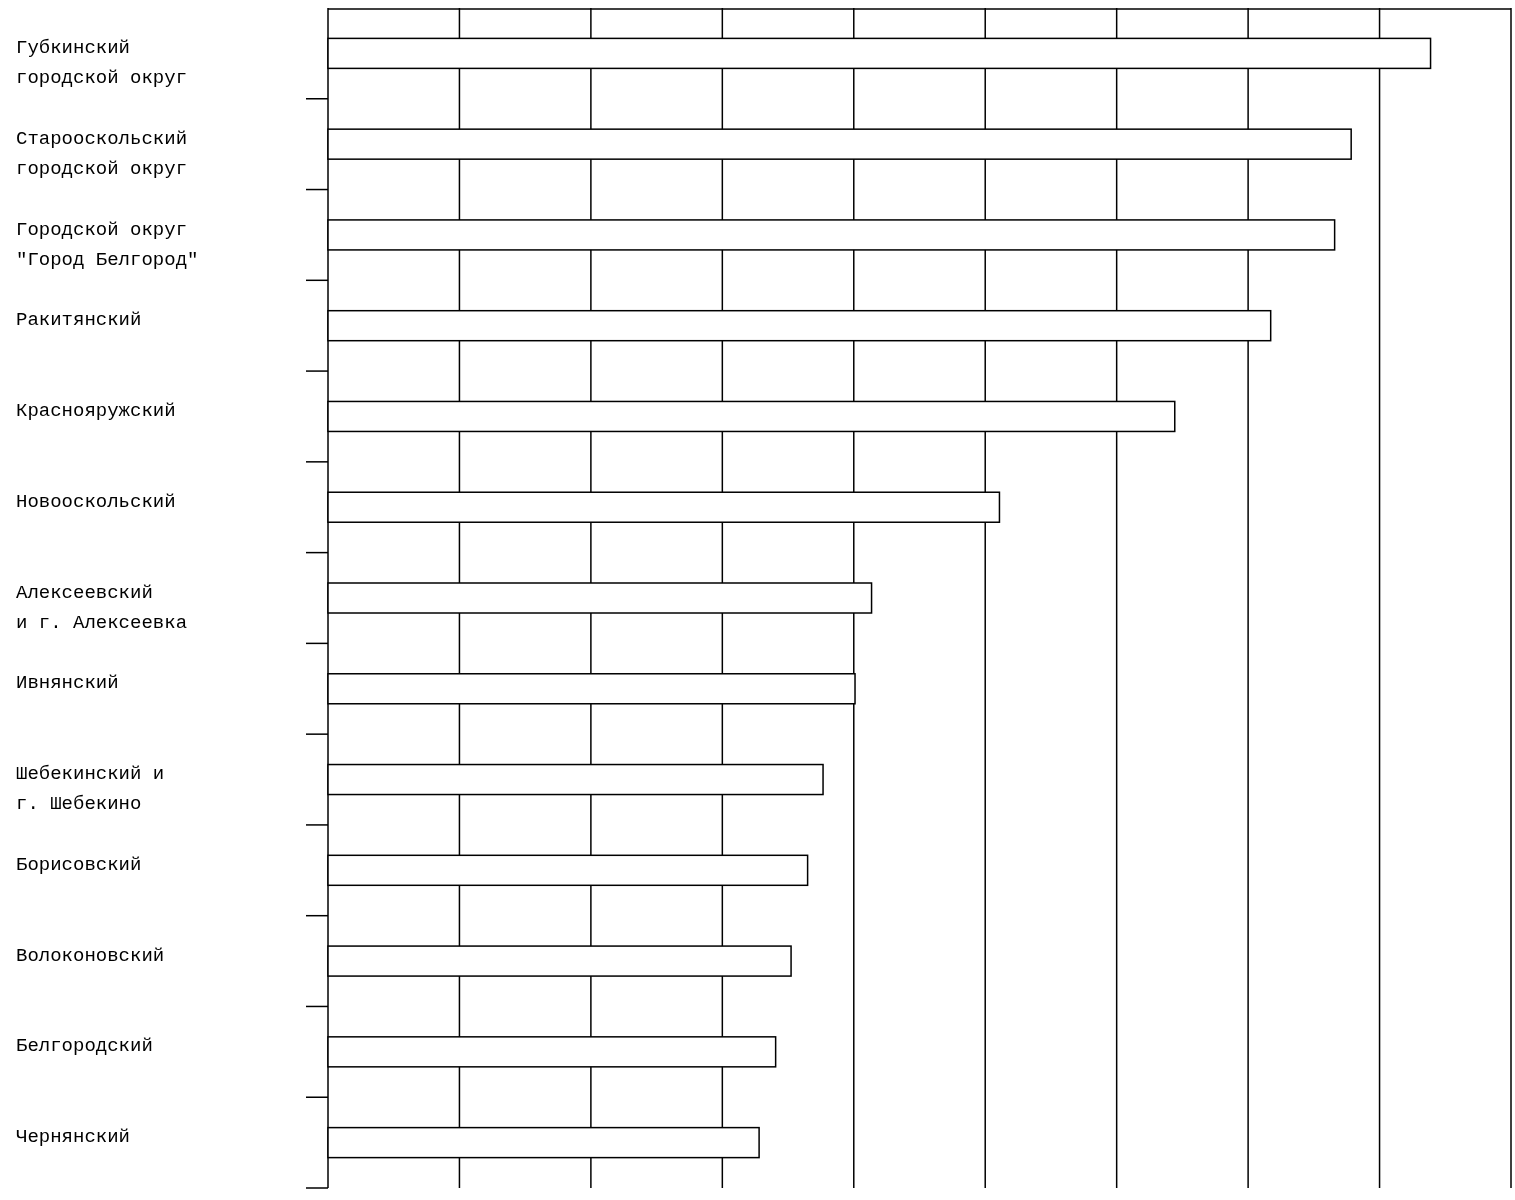  Describe the element at coordinates (79, 864) in the screenshot. I see `y-tick-label: Борисовский` at that location.